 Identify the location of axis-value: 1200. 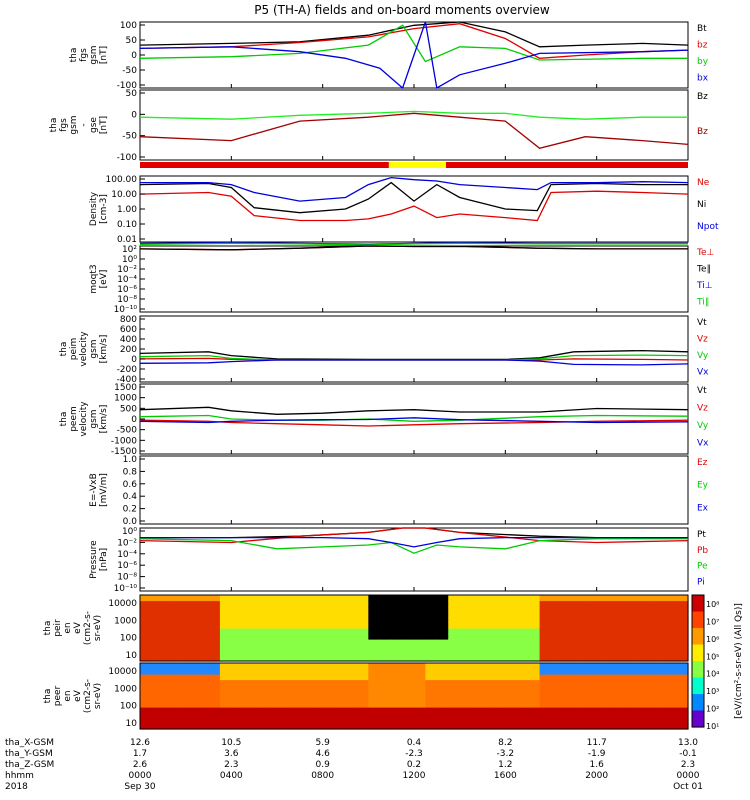
(414, 776).